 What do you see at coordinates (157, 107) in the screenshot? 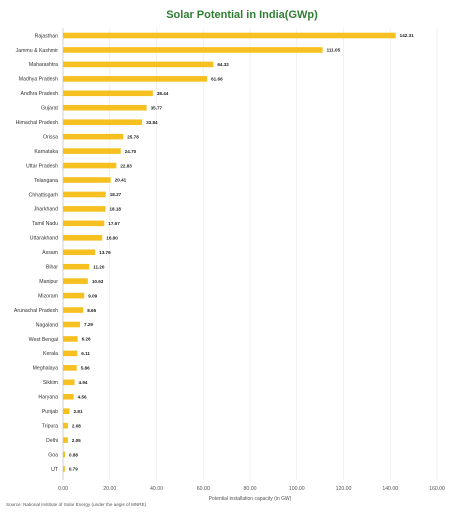
I see `data-label: 35.77` at bounding box center [157, 107].